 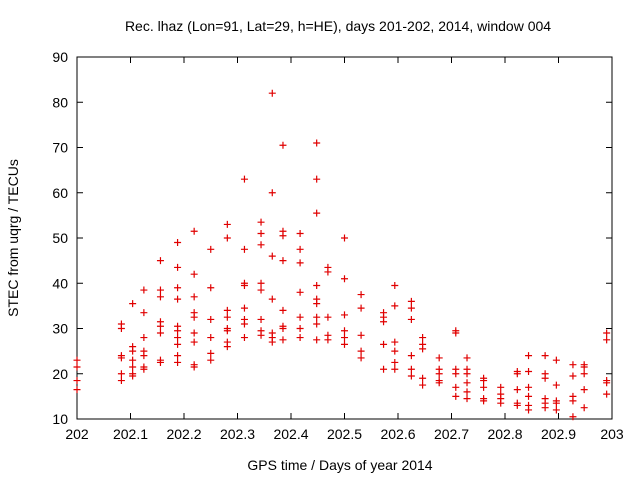 What do you see at coordinates (60, 329) in the screenshot?
I see `y-tick-label: 30` at bounding box center [60, 329].